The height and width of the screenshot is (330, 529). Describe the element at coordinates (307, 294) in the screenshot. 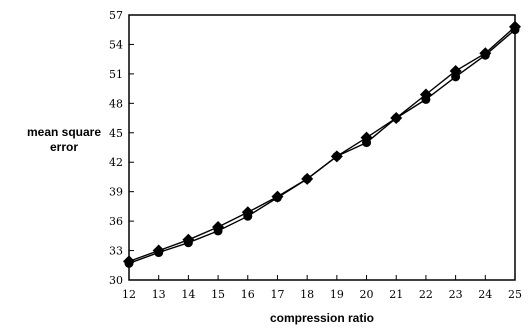

I see `x-tick-label: 18` at that location.